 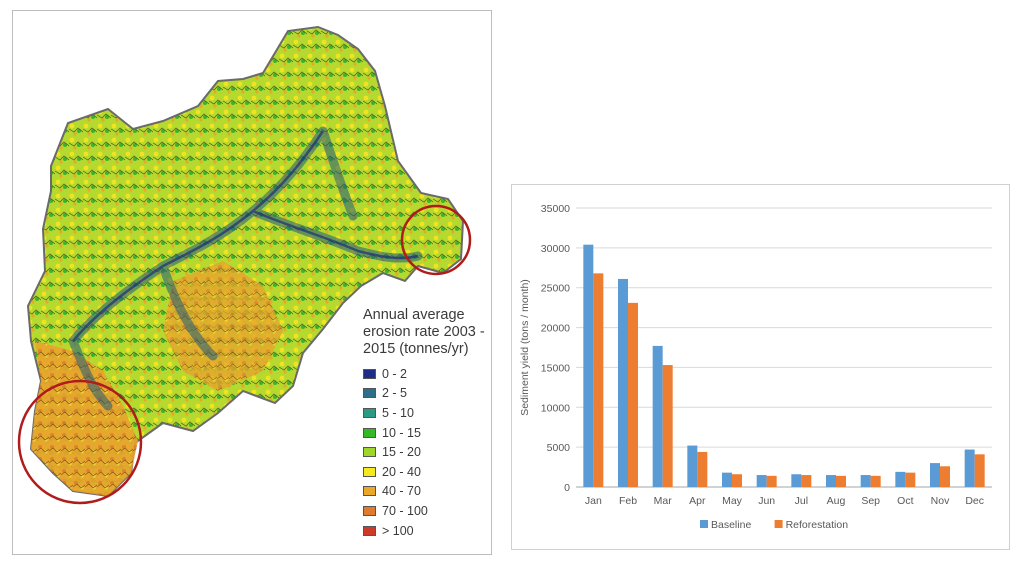 I want to click on legend-swatch-reforestation, so click(x=778, y=524).